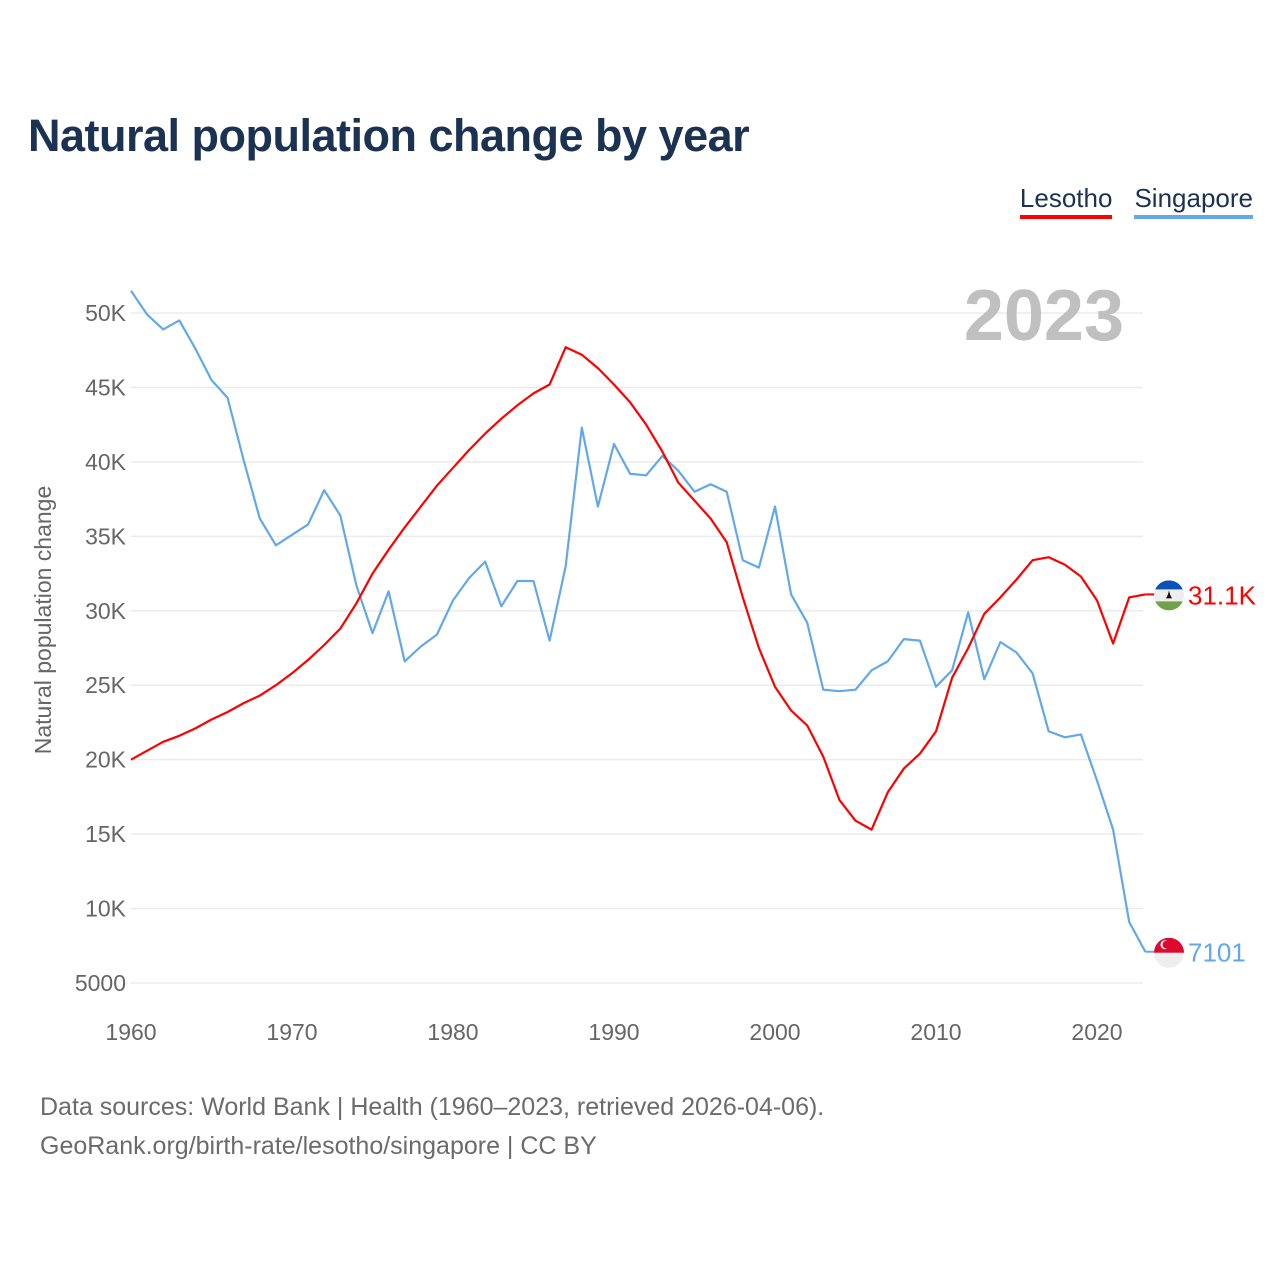 This screenshot has width=1280, height=1280. Describe the element at coordinates (1169, 606) in the screenshot. I see `flag-green` at that location.